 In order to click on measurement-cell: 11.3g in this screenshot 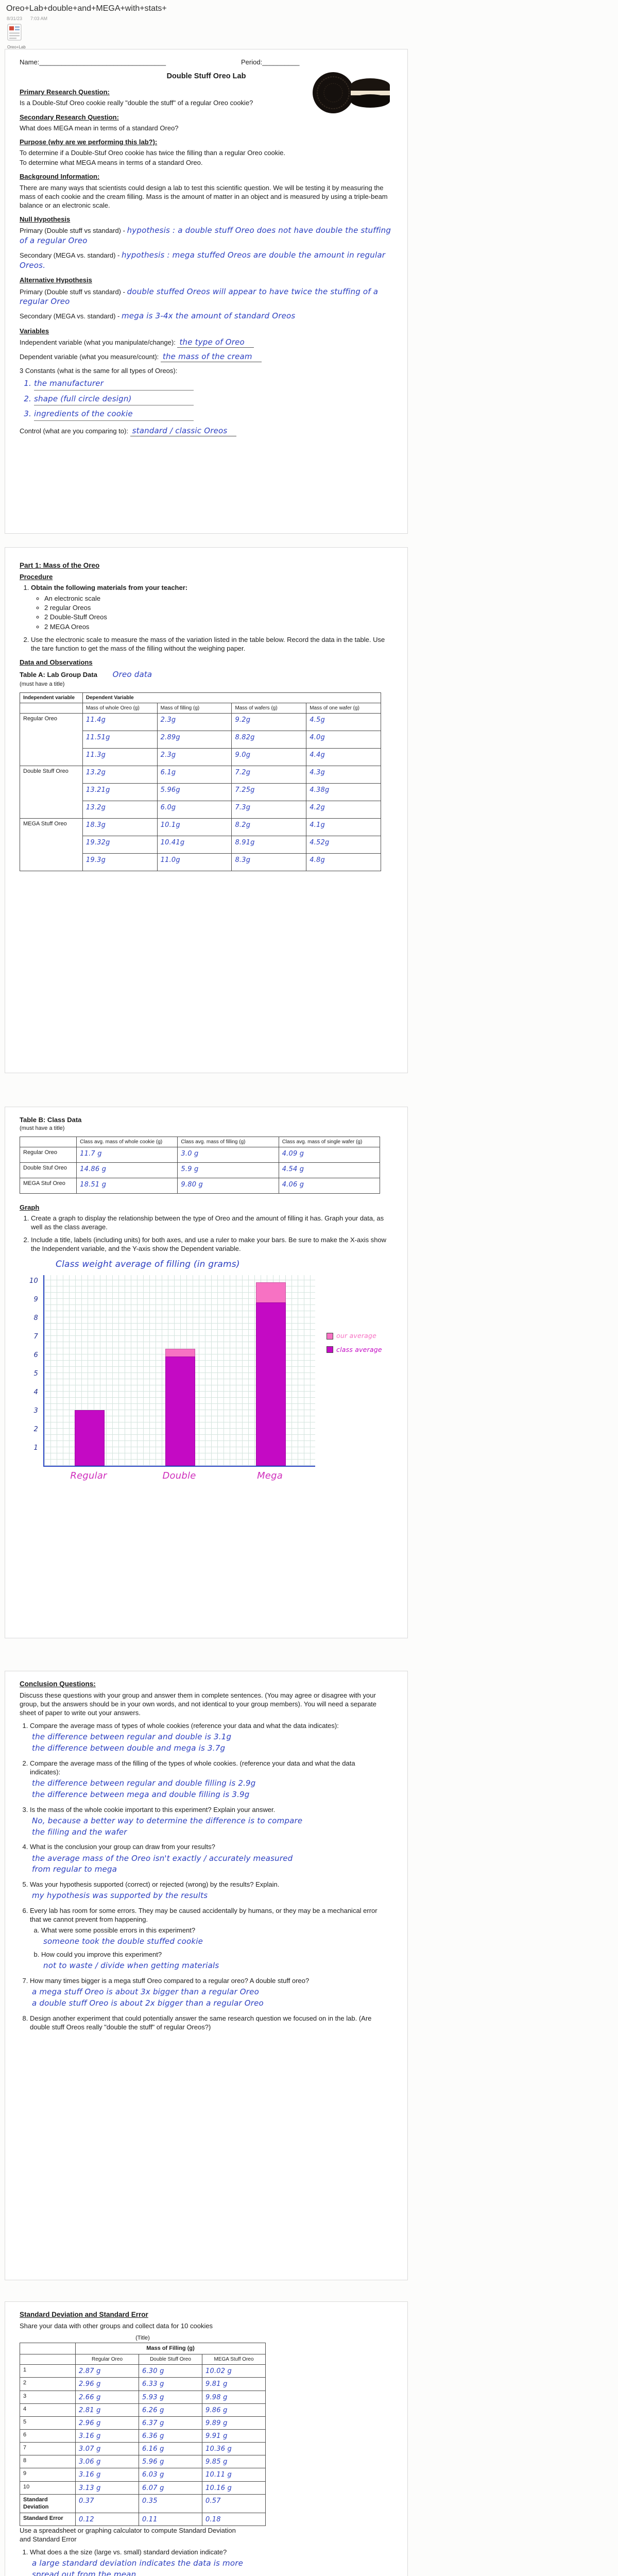, I will do `click(120, 757)`.